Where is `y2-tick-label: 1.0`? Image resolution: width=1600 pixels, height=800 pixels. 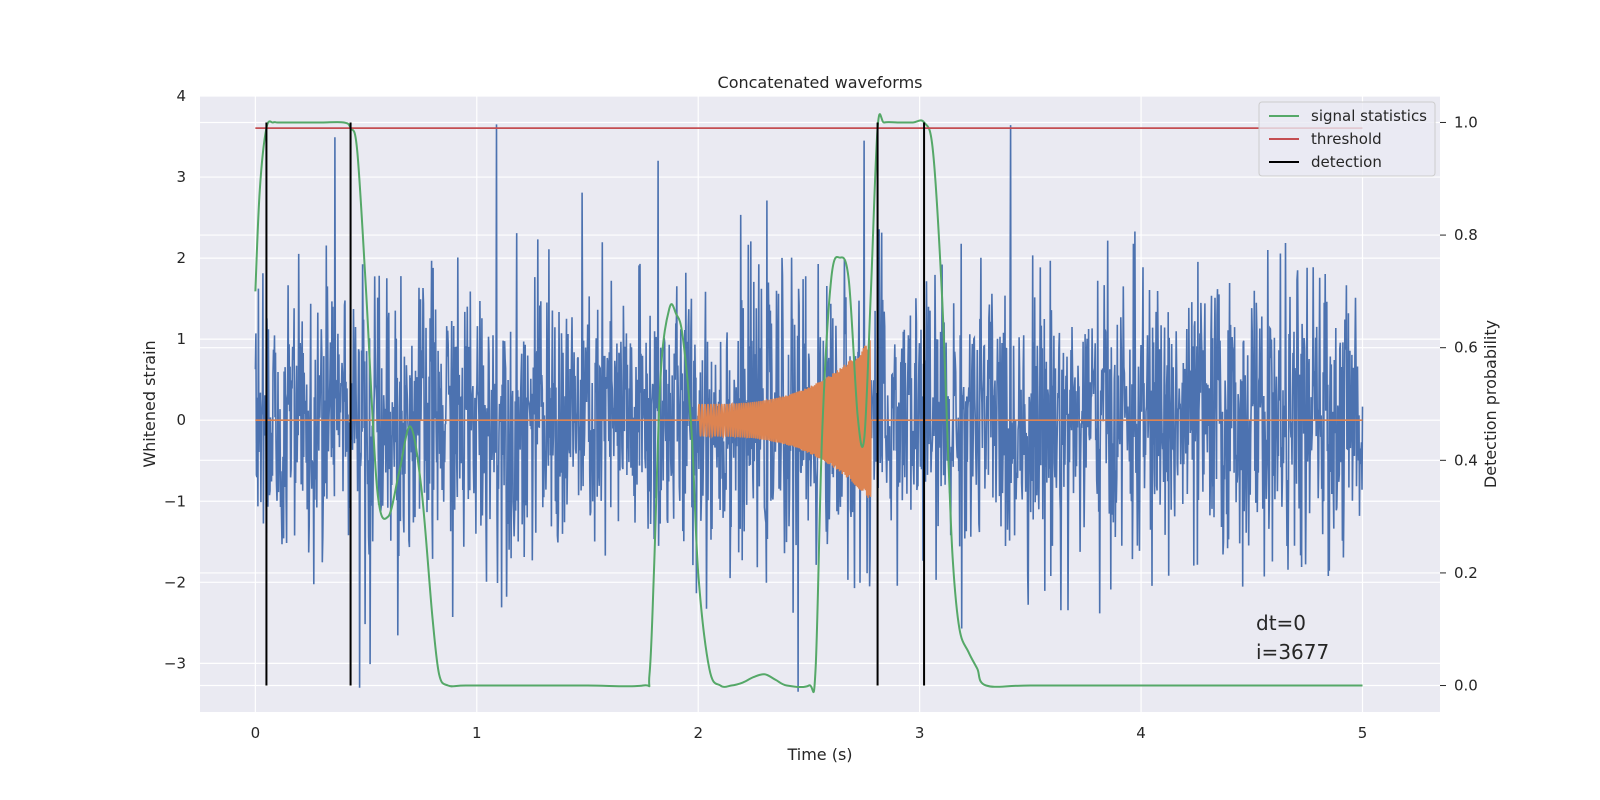 y2-tick-label: 1.0 is located at coordinates (1466, 122).